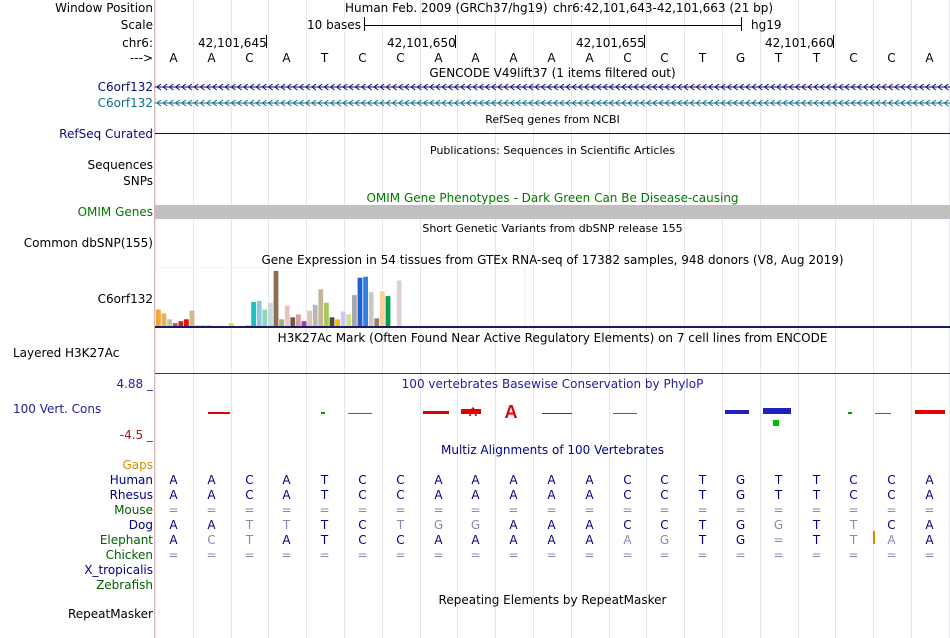  What do you see at coordinates (125, 103) in the screenshot?
I see `track-label-gencode-2: C6orf132` at bounding box center [125, 103].